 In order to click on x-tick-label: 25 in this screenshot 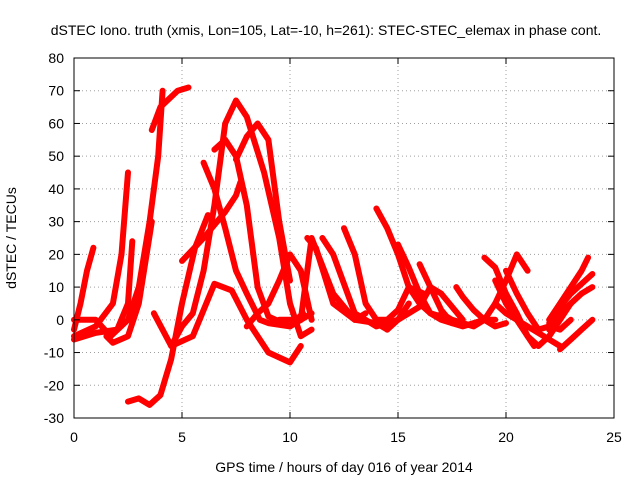, I will do `click(614, 437)`.